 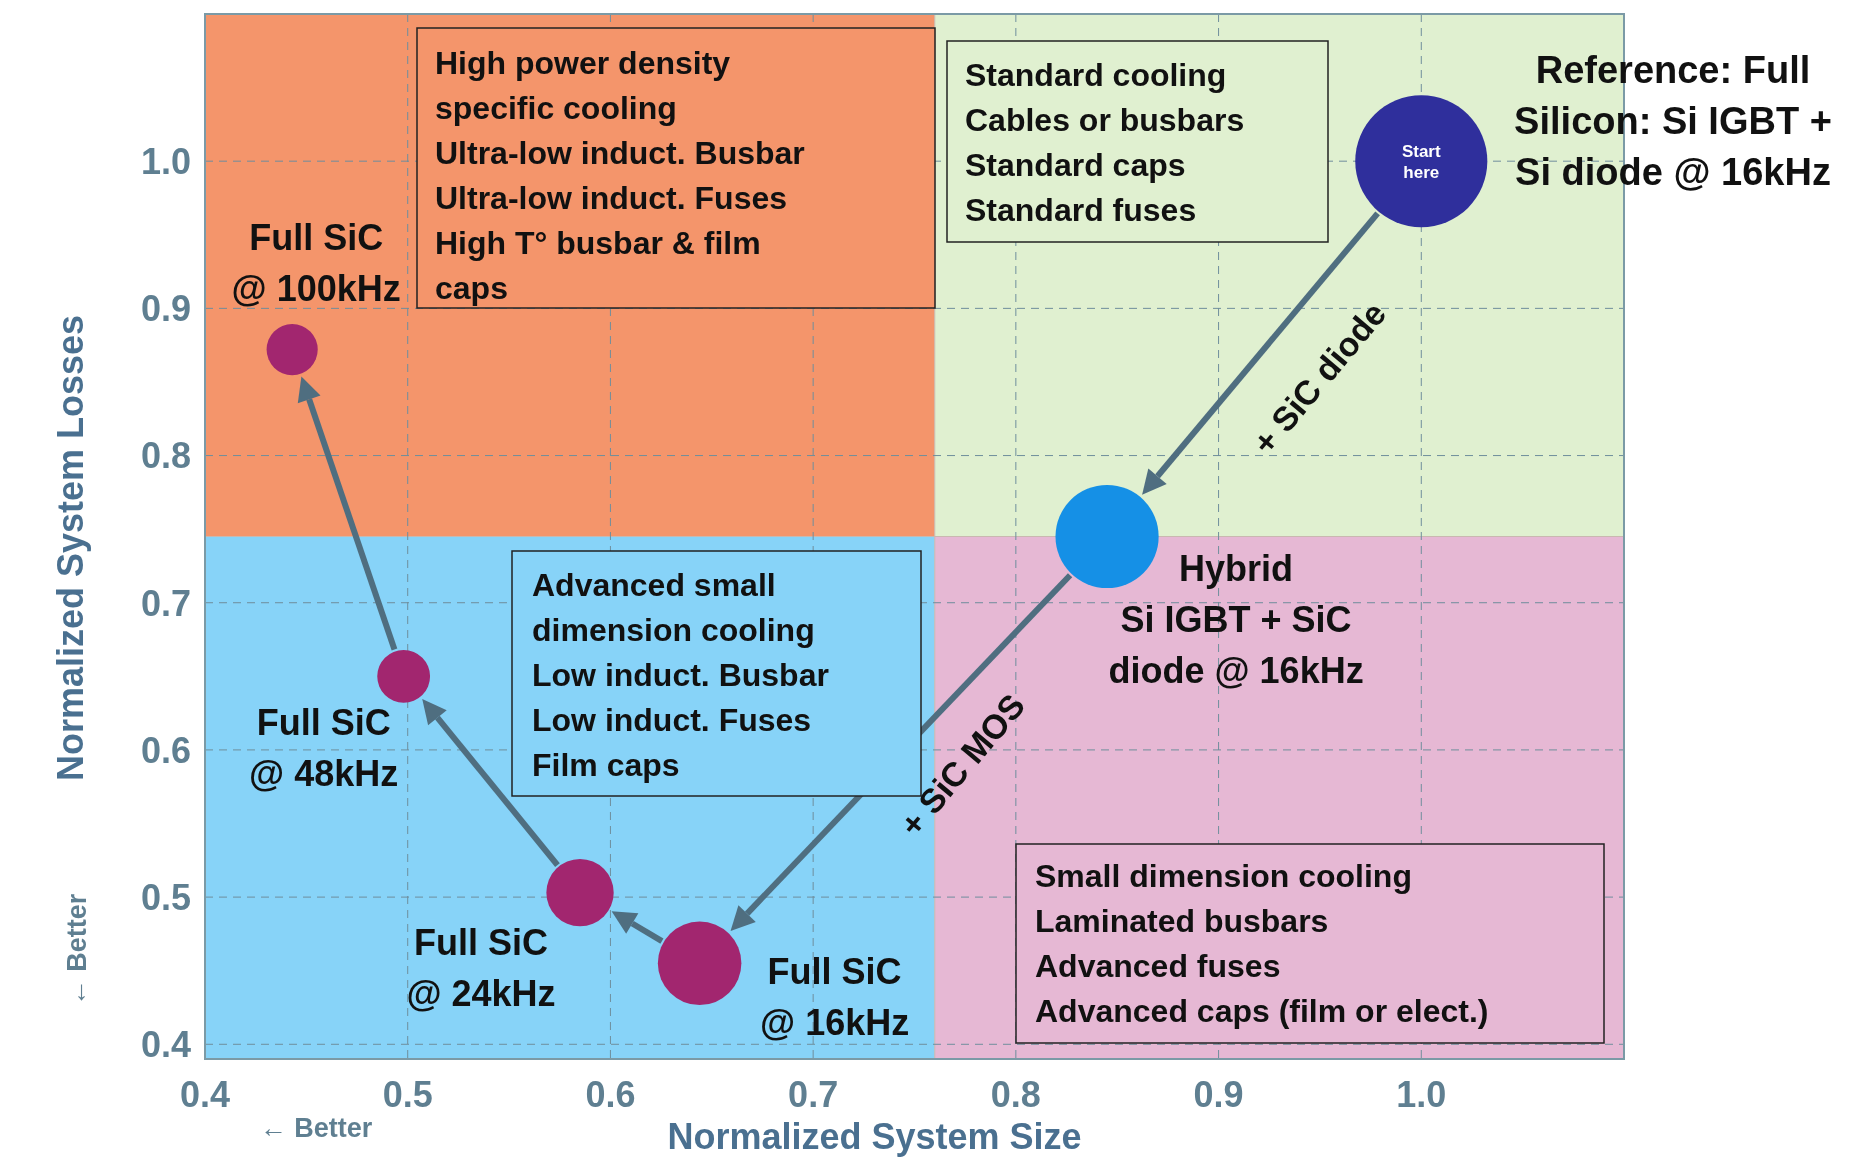 I want to click on series-label: Full SiC @ 24kHz, so click(x=481, y=967).